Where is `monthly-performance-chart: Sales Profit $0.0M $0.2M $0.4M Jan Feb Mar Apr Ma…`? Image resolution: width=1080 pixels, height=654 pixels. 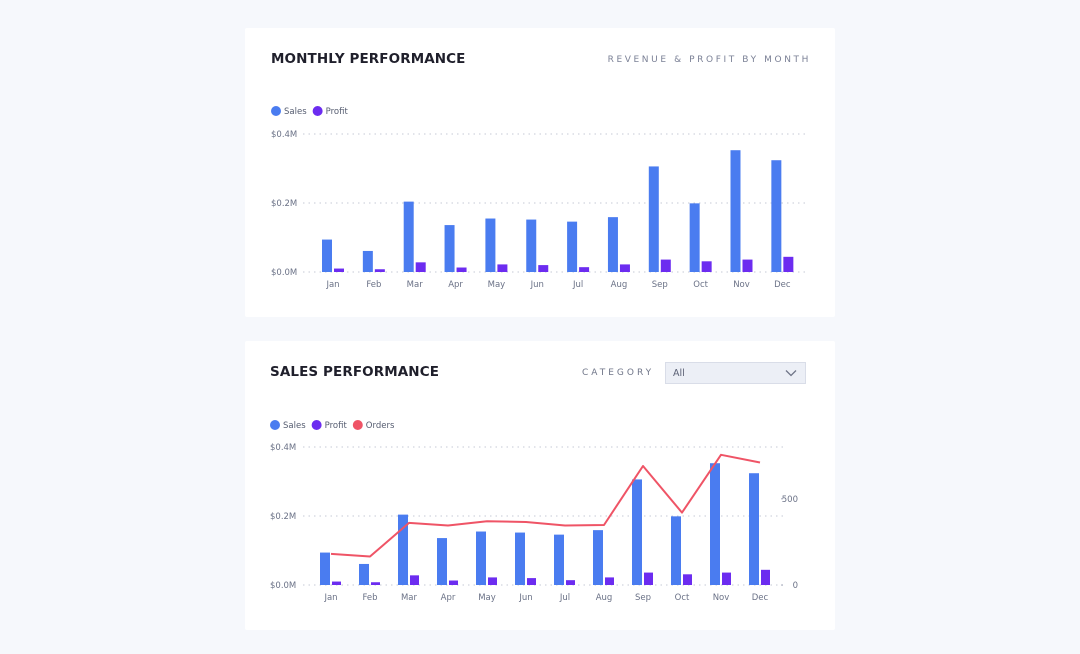 monthly-performance-chart: Sales Profit $0.0M $0.2M $0.4M Jan Feb Mar Apr Ma… is located at coordinates (540, 198).